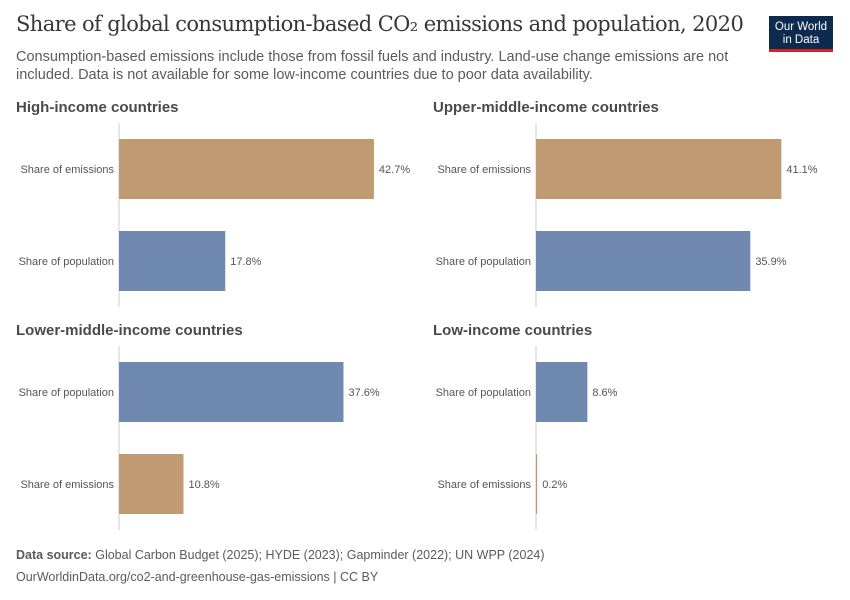 Image resolution: width=850 pixels, height=600 pixels. What do you see at coordinates (512, 330) in the screenshot?
I see `panel-title: Low-income countries` at bounding box center [512, 330].